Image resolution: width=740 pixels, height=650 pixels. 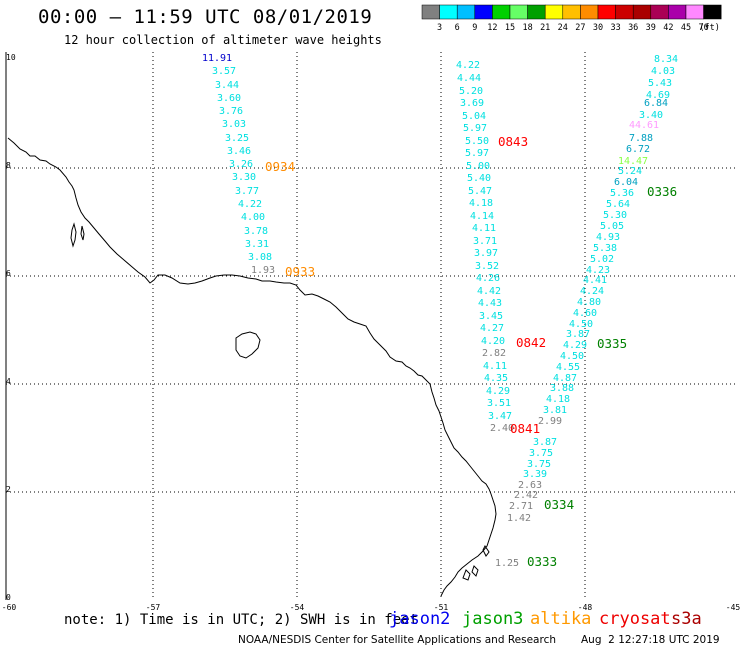 What do you see at coordinates (260, 257) in the screenshot?
I see `wave-height-value: 3.08` at bounding box center [260, 257].